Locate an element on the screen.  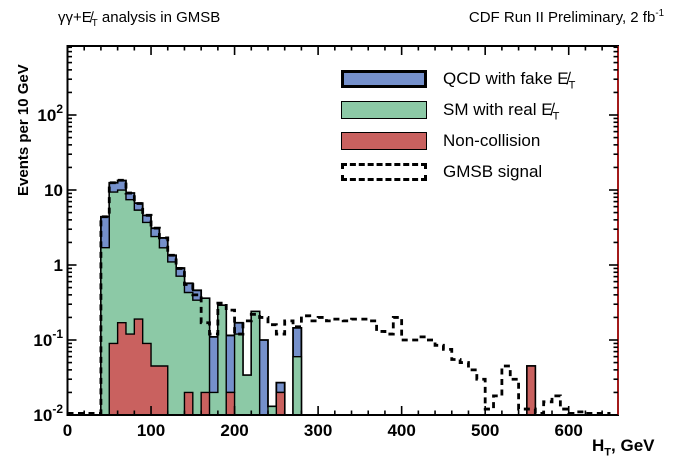
svg-text: 400 is located at coordinates (401, 430).